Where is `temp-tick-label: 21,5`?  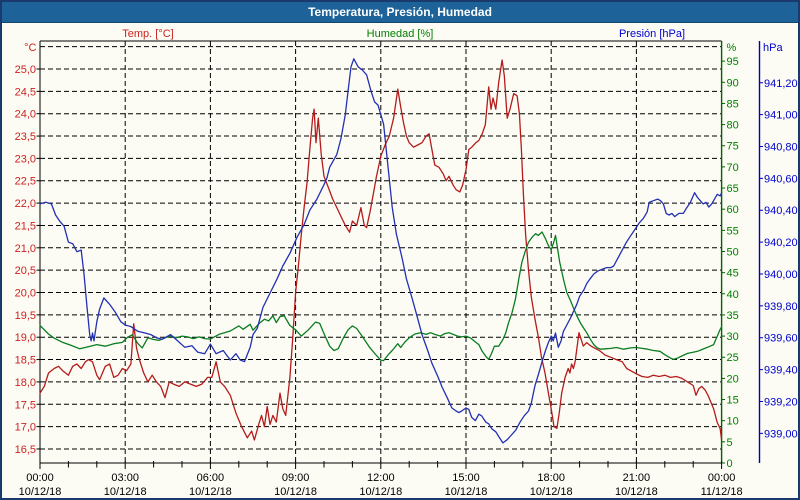 temp-tick-label: 21,5 is located at coordinates (25, 226).